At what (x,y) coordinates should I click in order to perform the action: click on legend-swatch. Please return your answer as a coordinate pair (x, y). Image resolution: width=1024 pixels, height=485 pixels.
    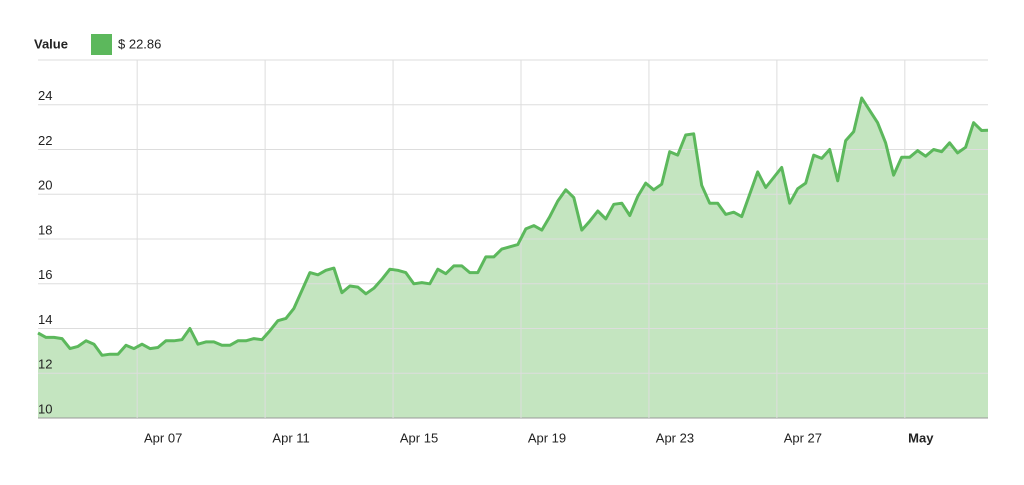
    Looking at the image, I should click on (101, 44).